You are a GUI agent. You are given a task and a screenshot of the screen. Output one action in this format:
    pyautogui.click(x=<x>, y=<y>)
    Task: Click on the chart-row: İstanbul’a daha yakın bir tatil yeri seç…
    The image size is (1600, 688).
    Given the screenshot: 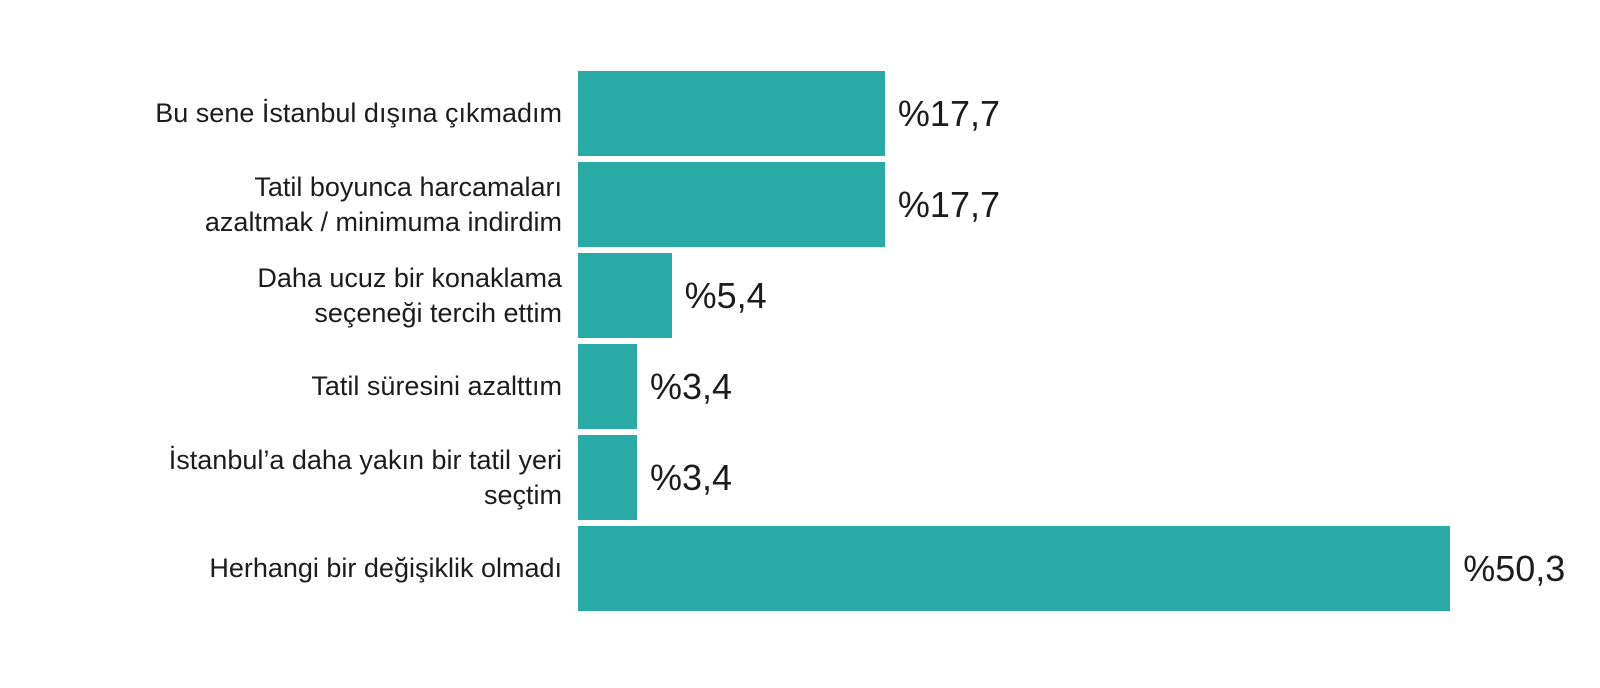 What is the action you would take?
    pyautogui.click(x=800, y=477)
    